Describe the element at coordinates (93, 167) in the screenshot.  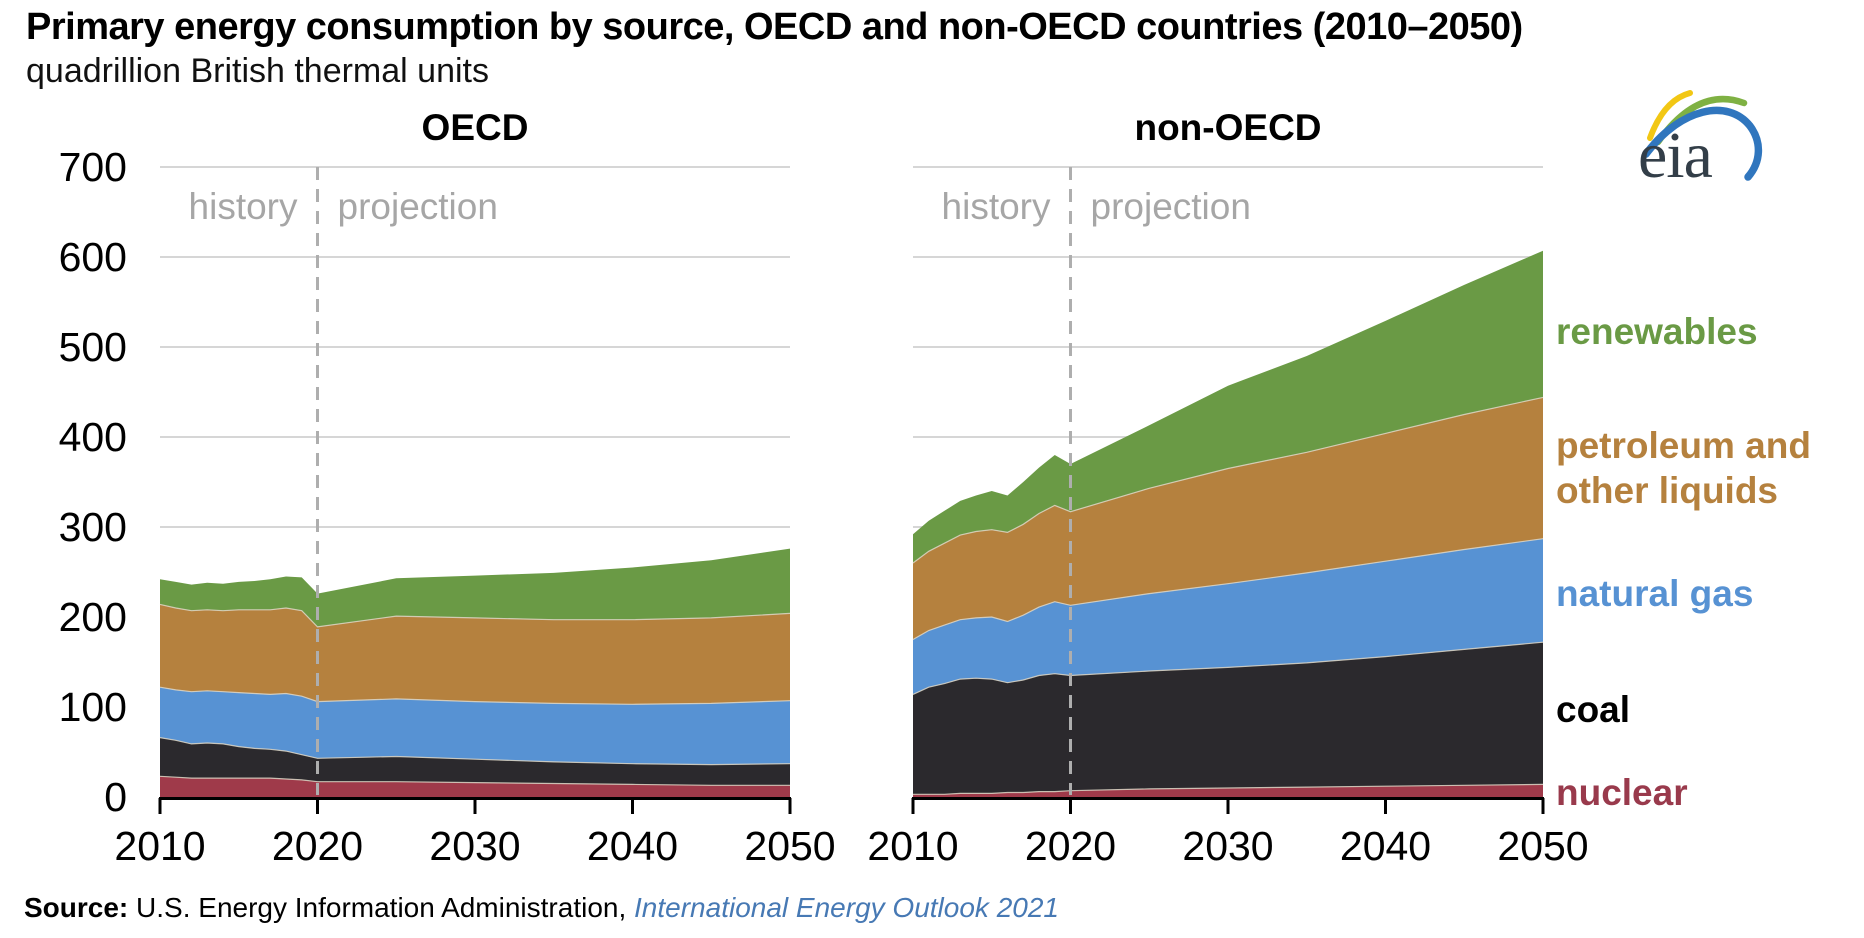
I see `y-axis-label-700: 700` at that location.